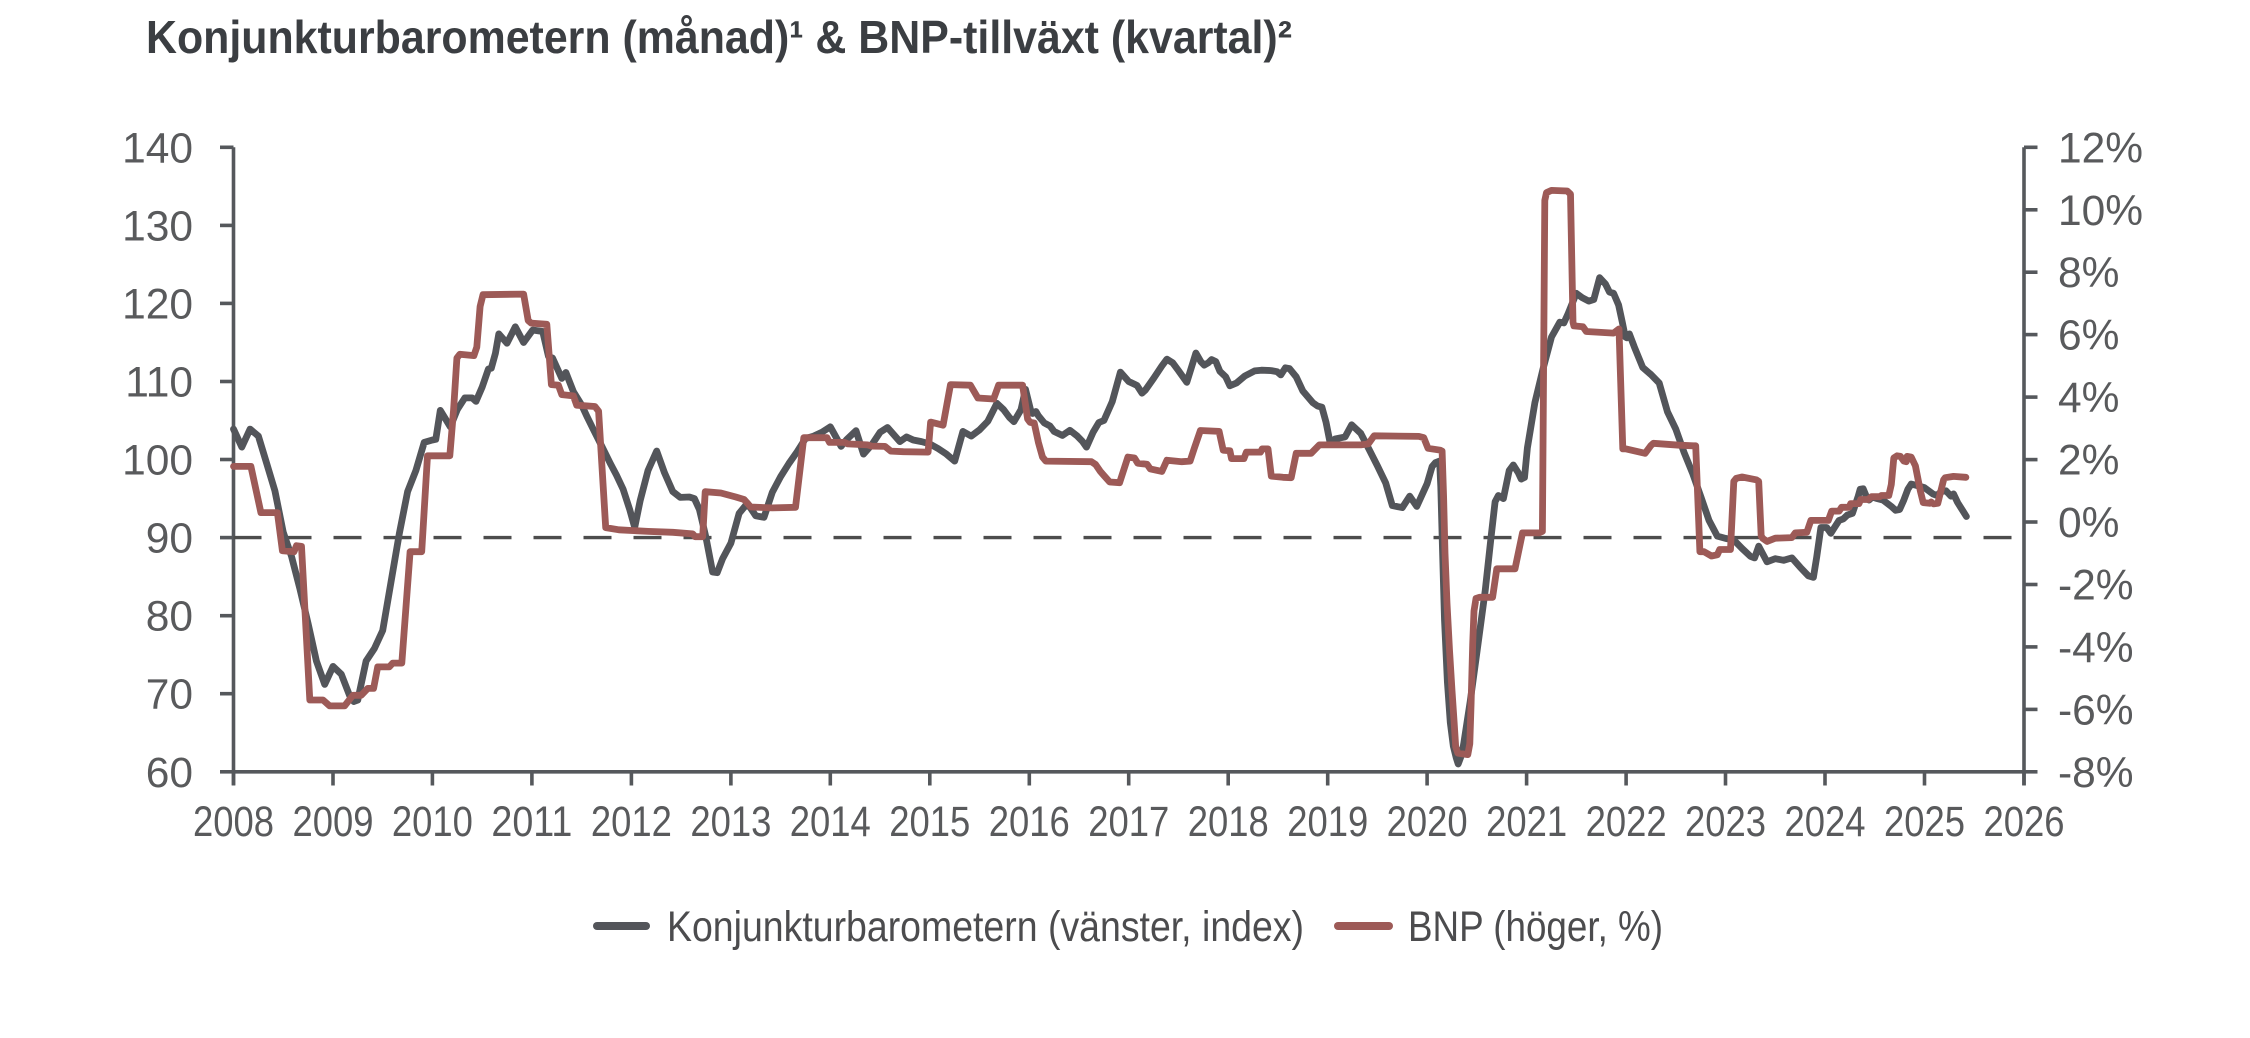 The height and width of the screenshot is (1038, 2250). Describe the element at coordinates (2088, 273) in the screenshot. I see `svg-text: 8%` at that location.